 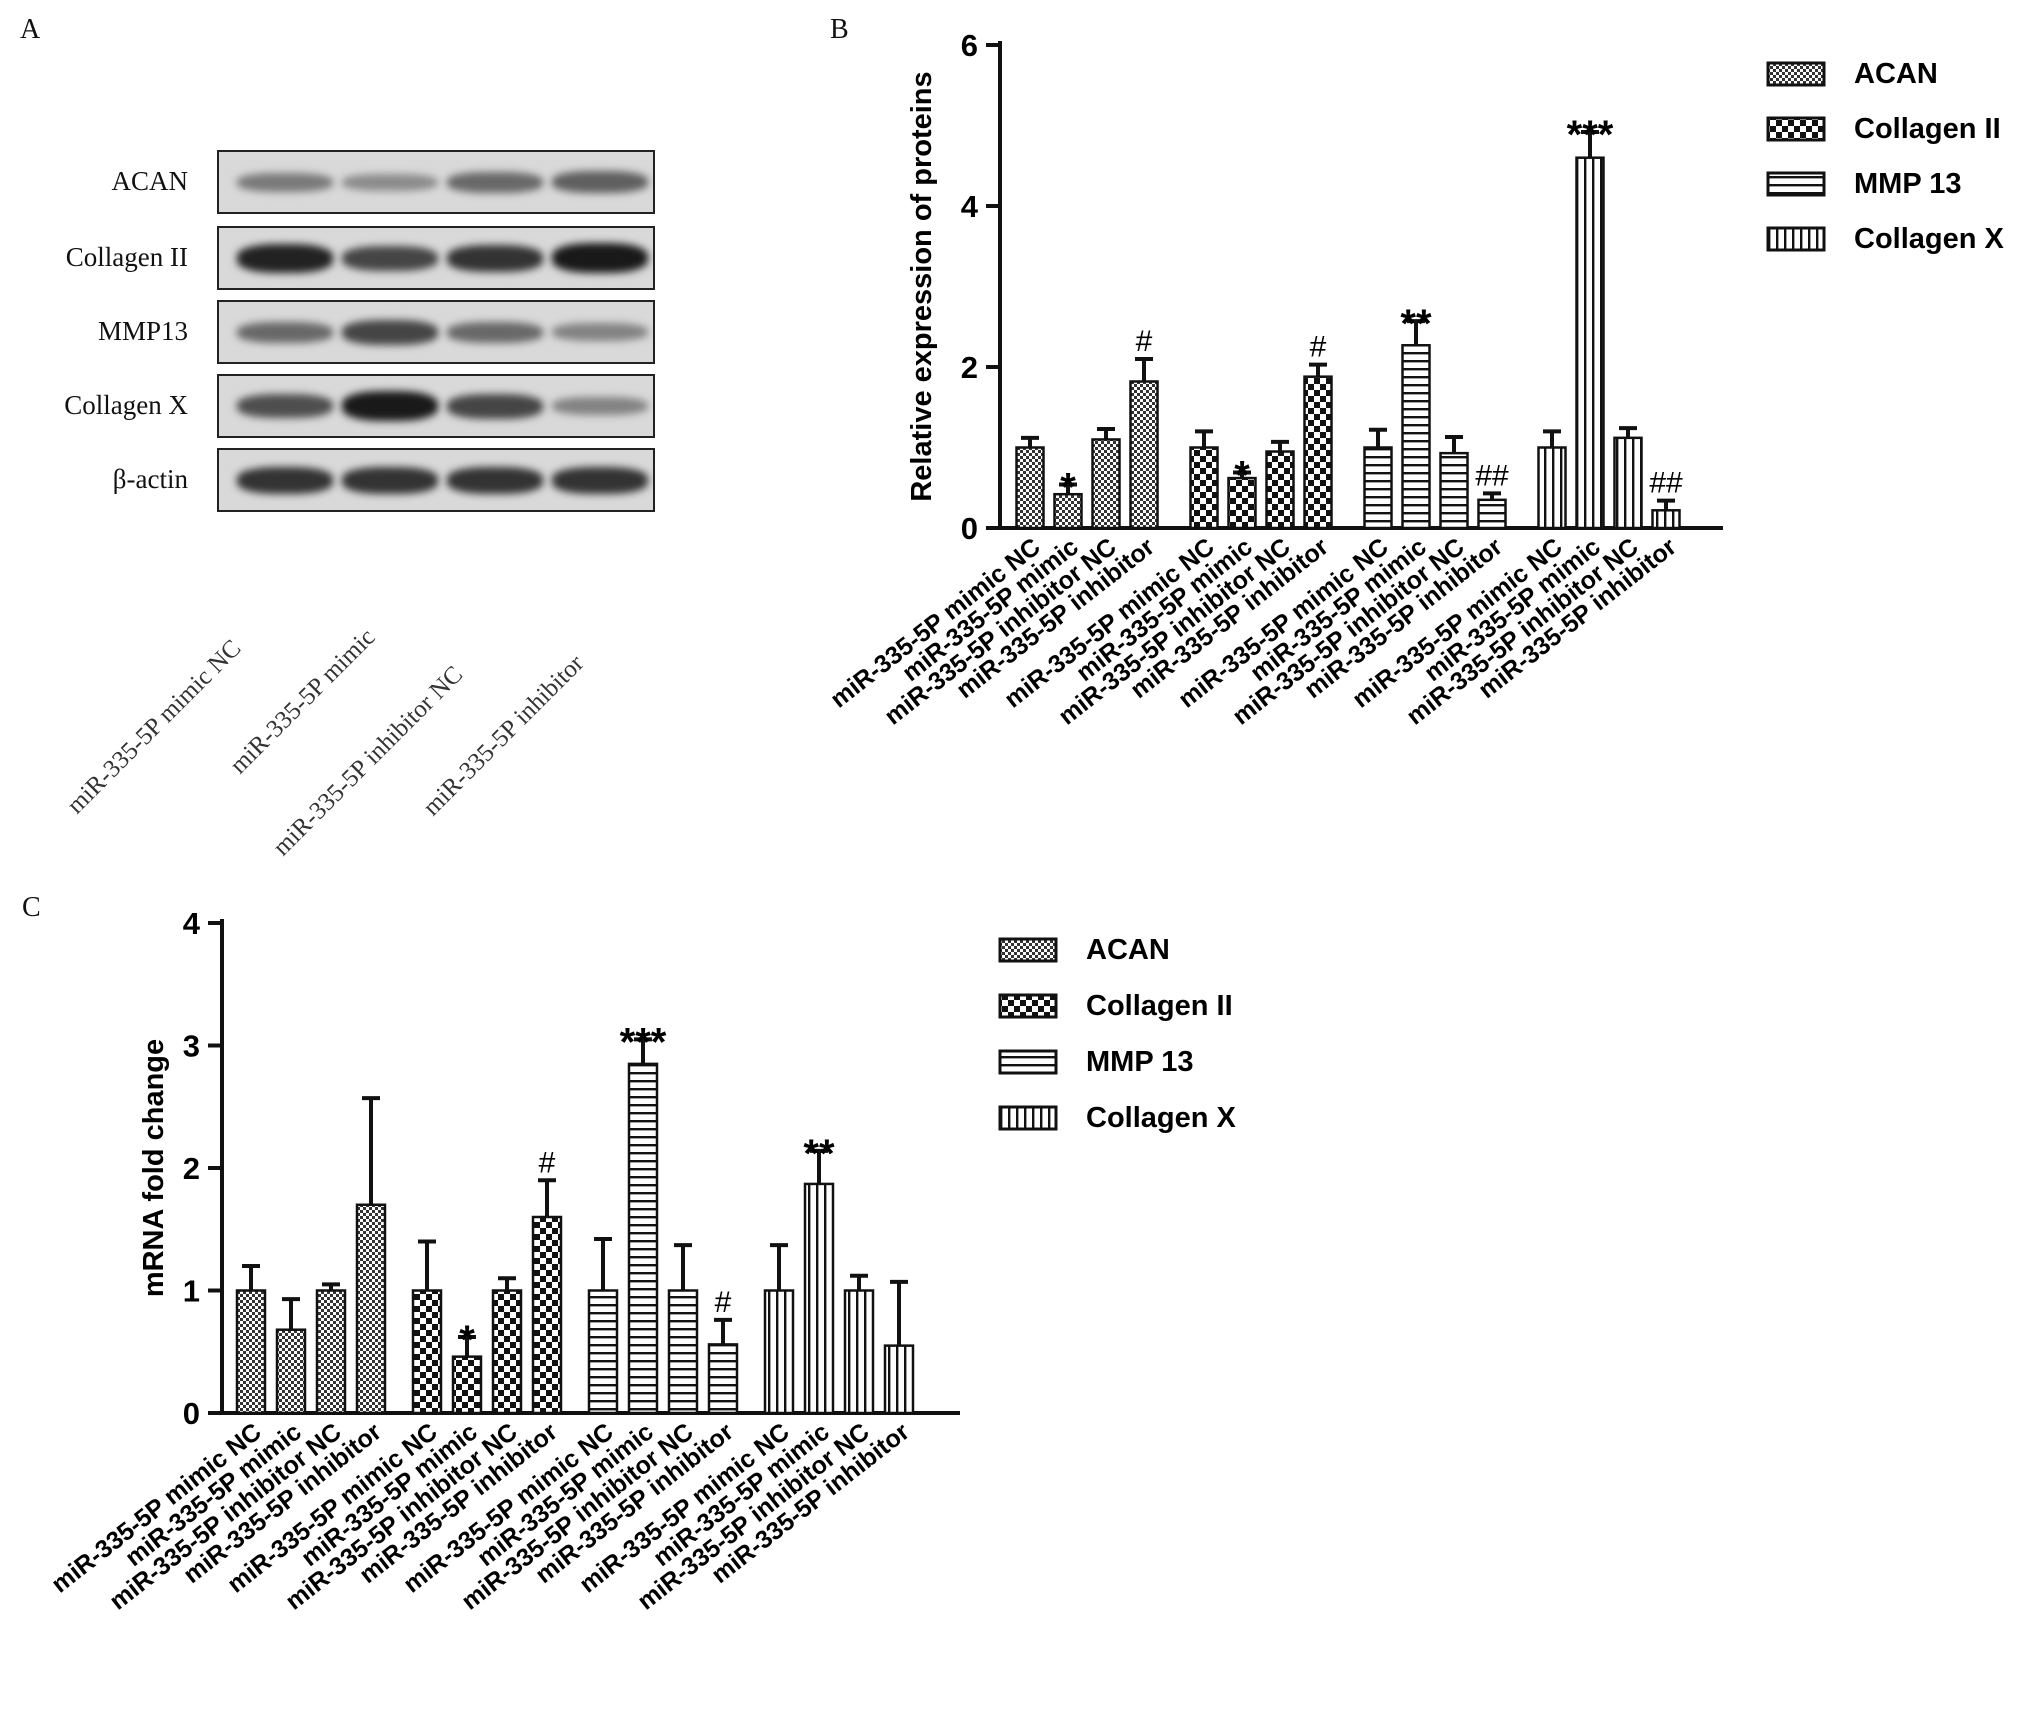 What do you see at coordinates (839, 29) in the screenshot?
I see `panel-b-letter: B` at bounding box center [839, 29].